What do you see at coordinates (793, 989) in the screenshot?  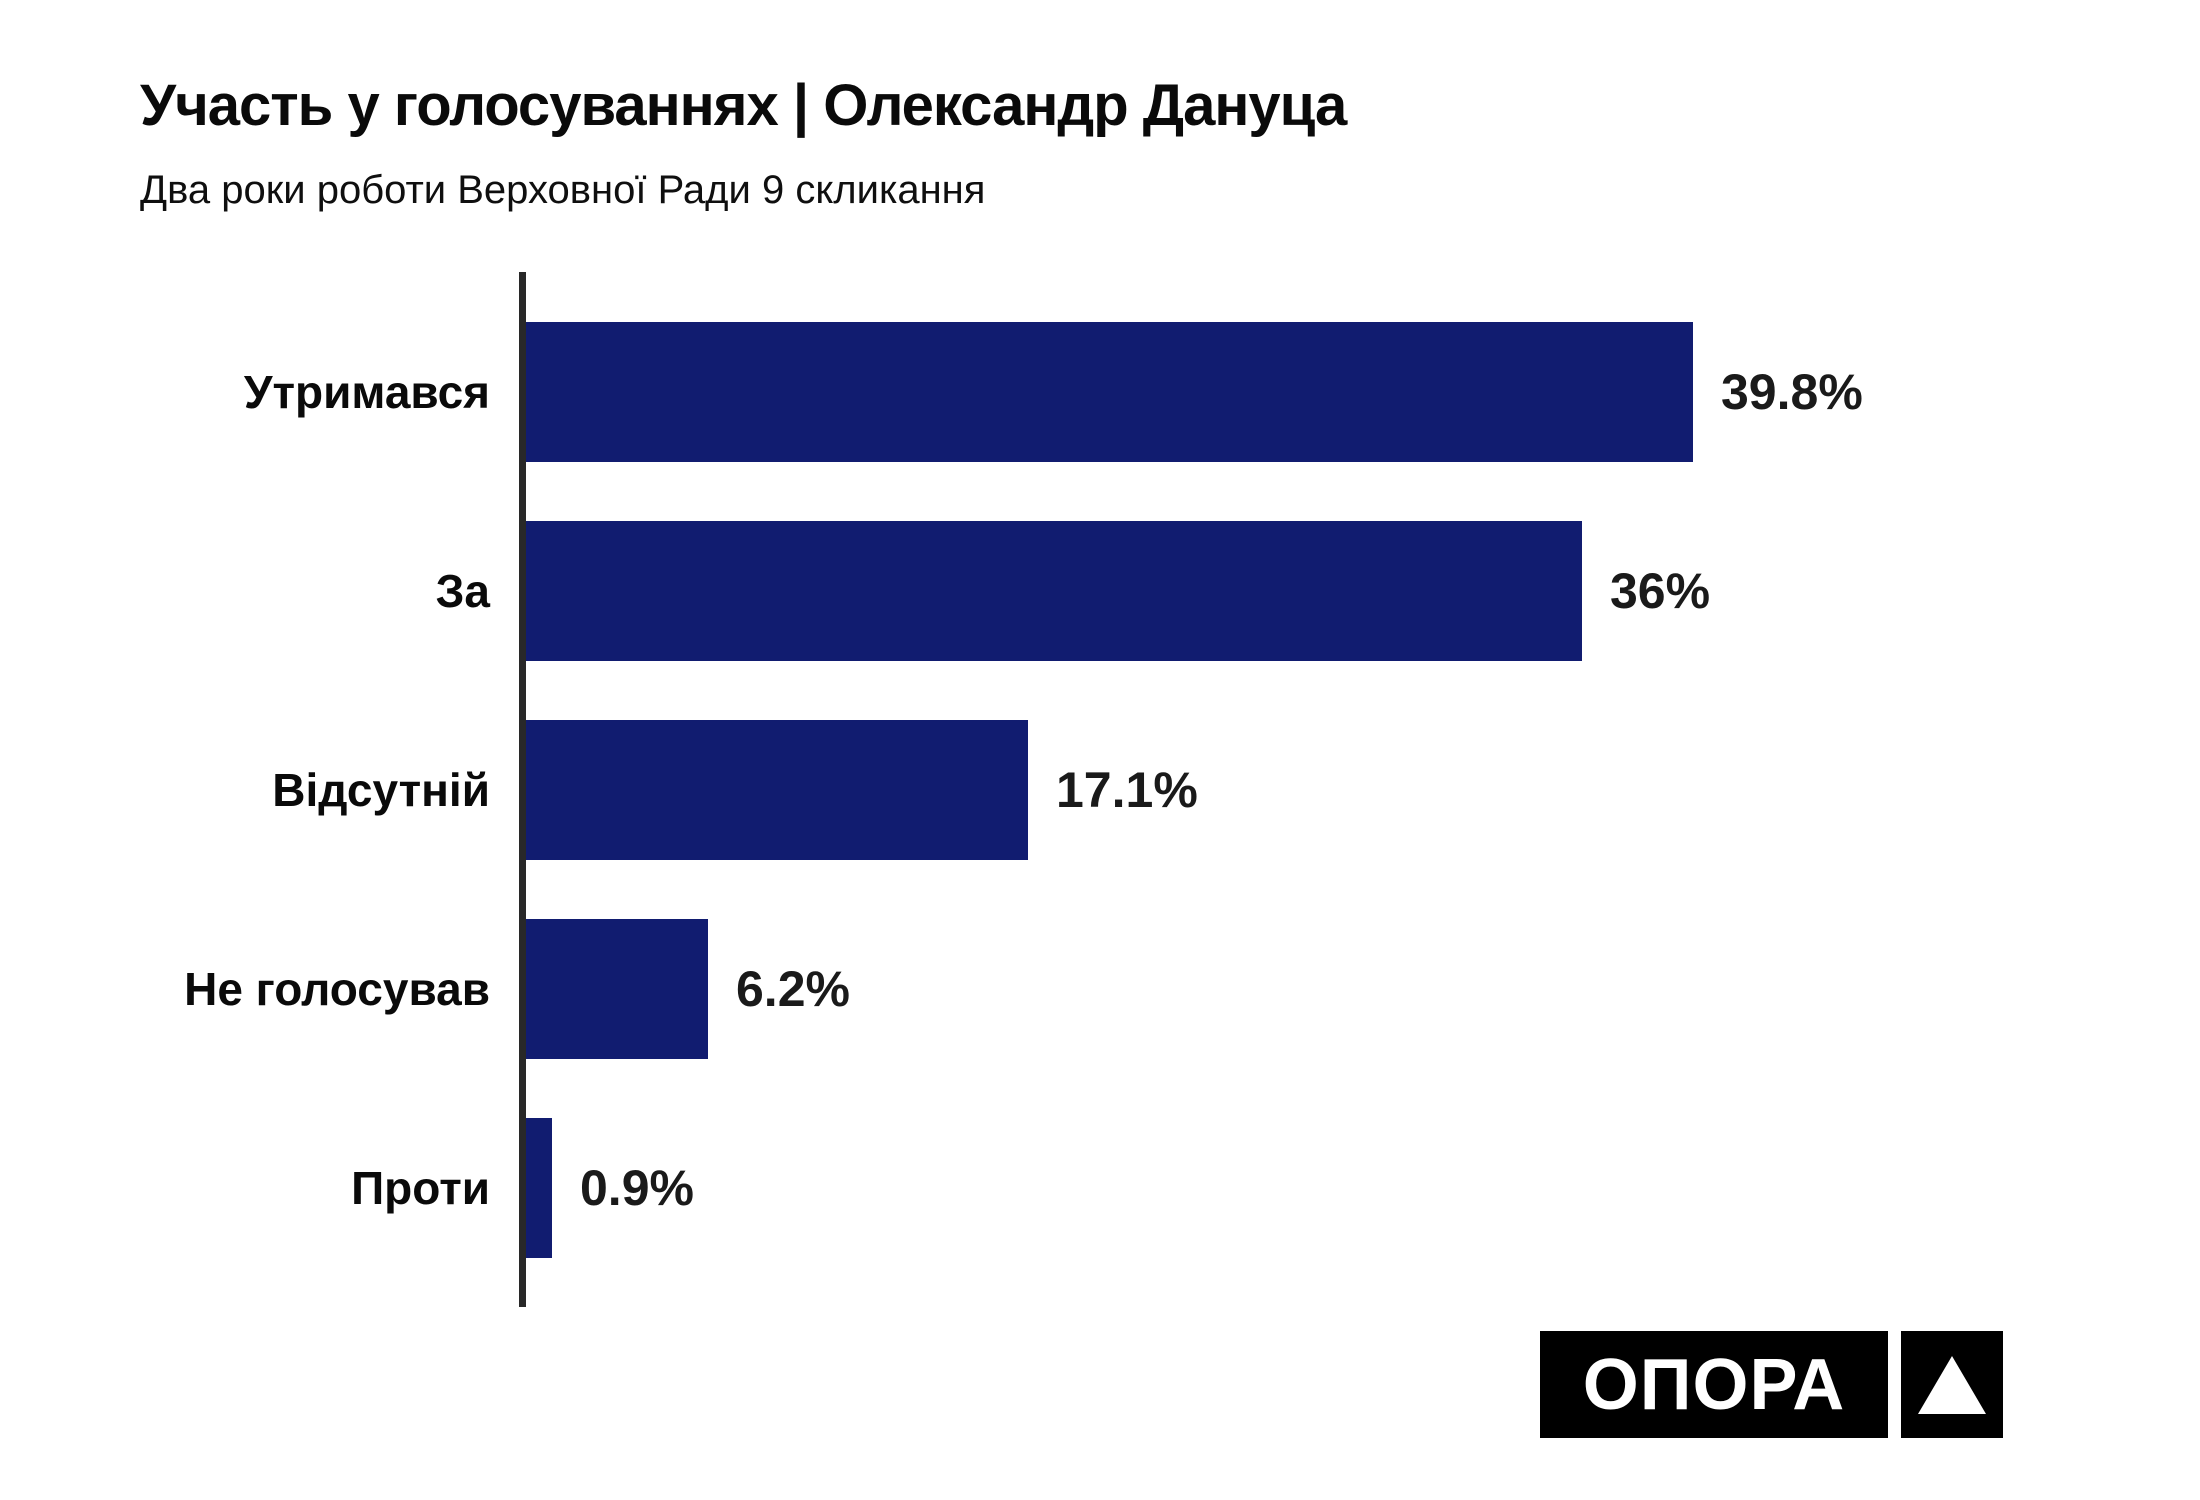 I see `value-label: 6.2%` at bounding box center [793, 989].